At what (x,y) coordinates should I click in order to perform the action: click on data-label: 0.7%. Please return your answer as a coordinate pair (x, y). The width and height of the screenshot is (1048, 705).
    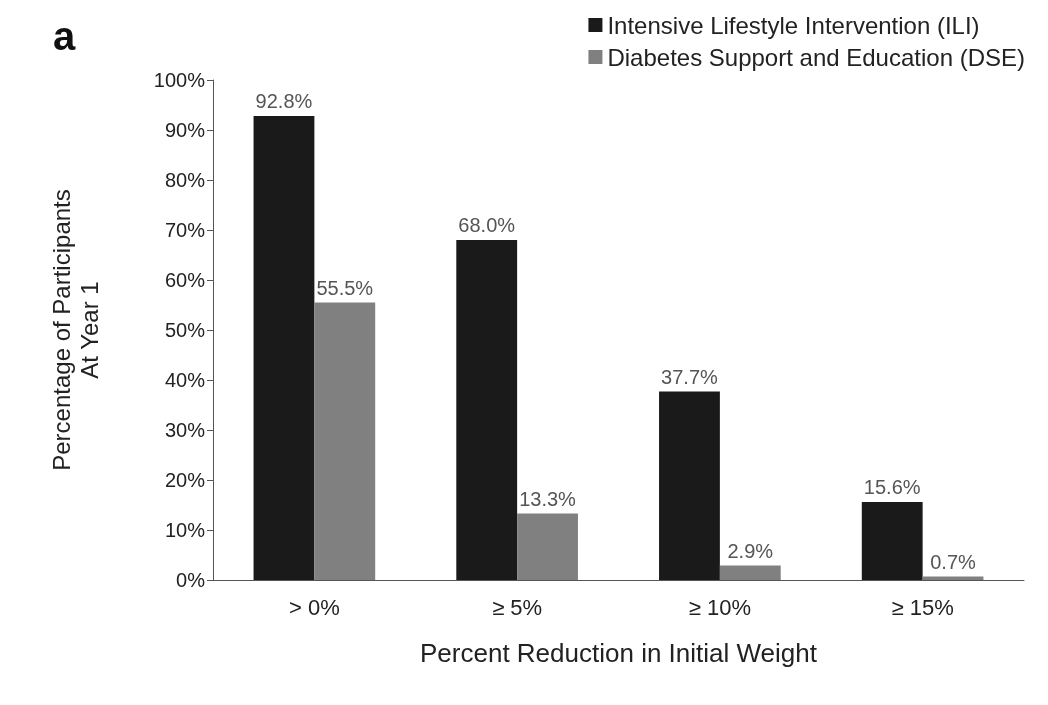
    Looking at the image, I should click on (953, 561).